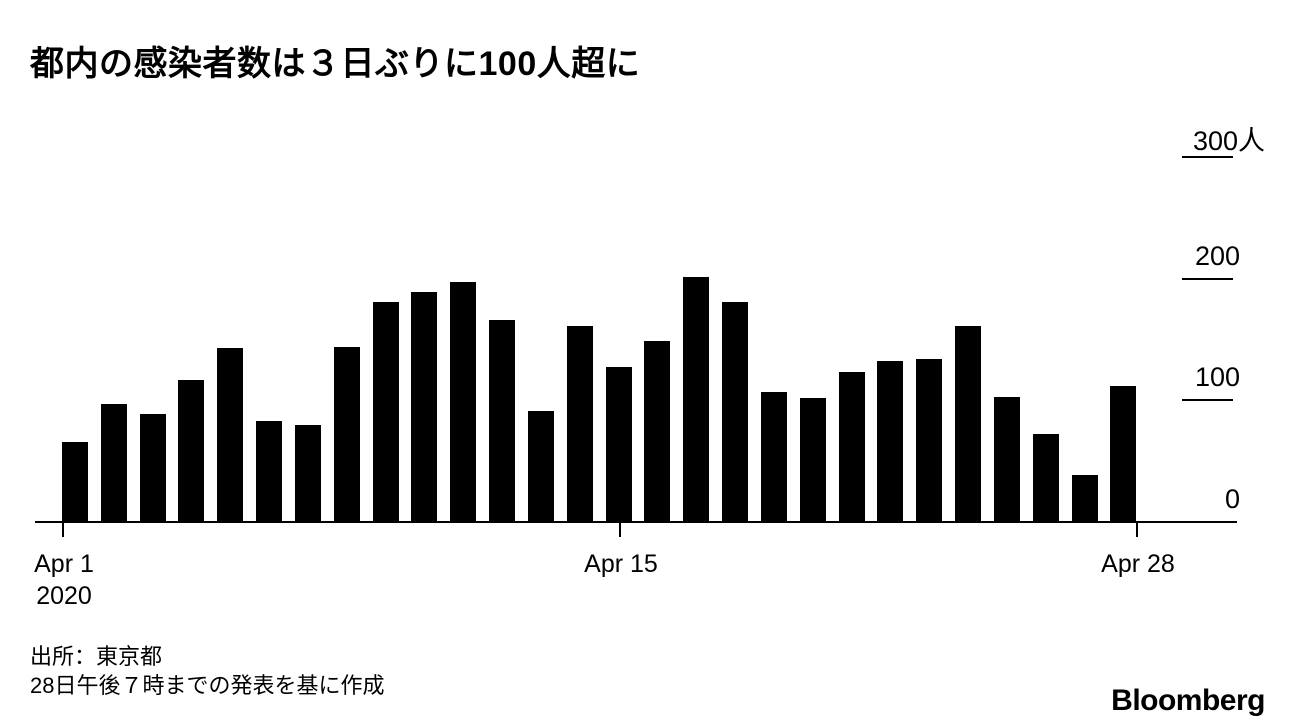  What do you see at coordinates (1138, 564) in the screenshot?
I see `x-tick-label-apr-28: Apr 28` at bounding box center [1138, 564].